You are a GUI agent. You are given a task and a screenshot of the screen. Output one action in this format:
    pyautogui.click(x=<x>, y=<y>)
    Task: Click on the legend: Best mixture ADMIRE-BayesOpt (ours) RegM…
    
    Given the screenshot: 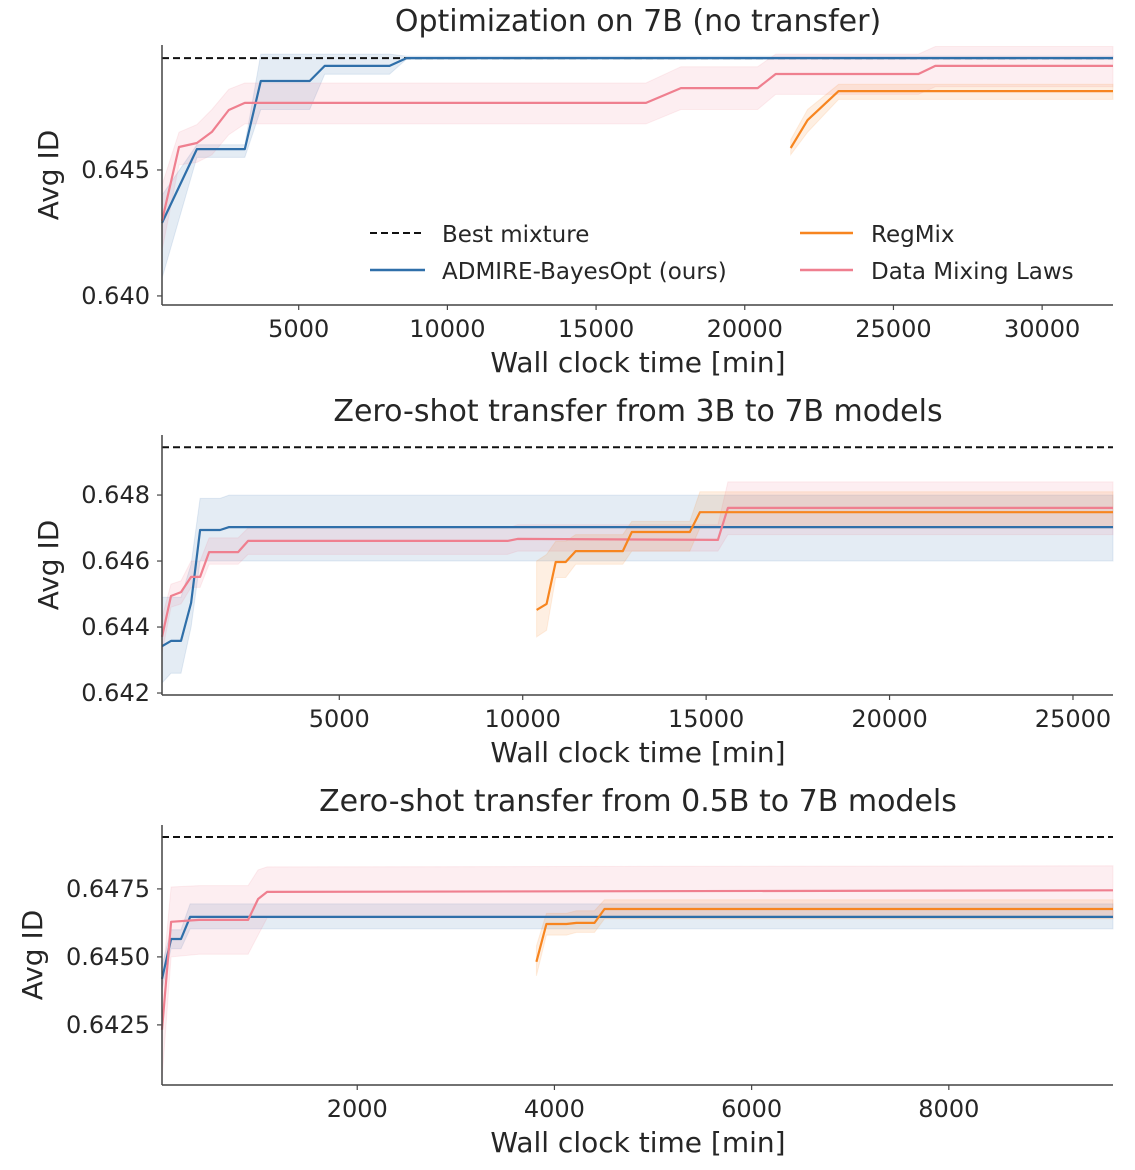 What is the action you would take?
    pyautogui.click(x=722, y=253)
    